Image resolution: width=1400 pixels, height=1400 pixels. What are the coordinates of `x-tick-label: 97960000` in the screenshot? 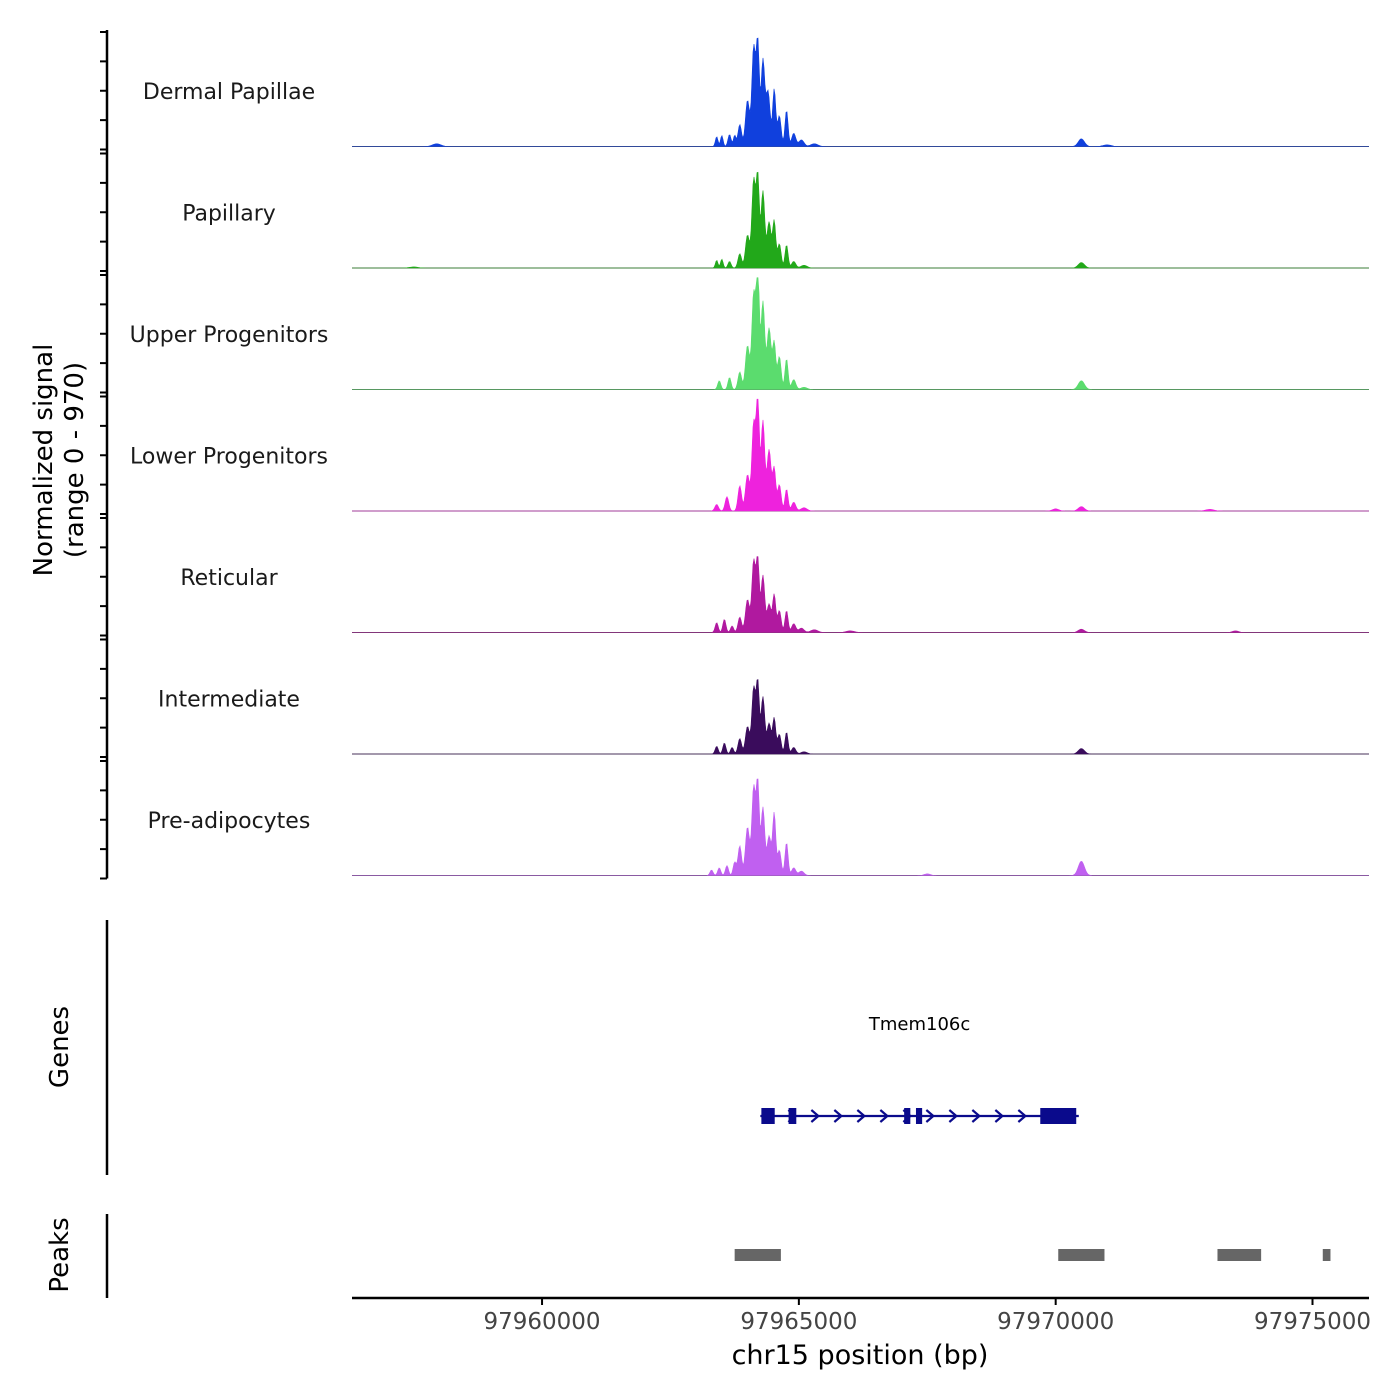 It's located at (542, 1322).